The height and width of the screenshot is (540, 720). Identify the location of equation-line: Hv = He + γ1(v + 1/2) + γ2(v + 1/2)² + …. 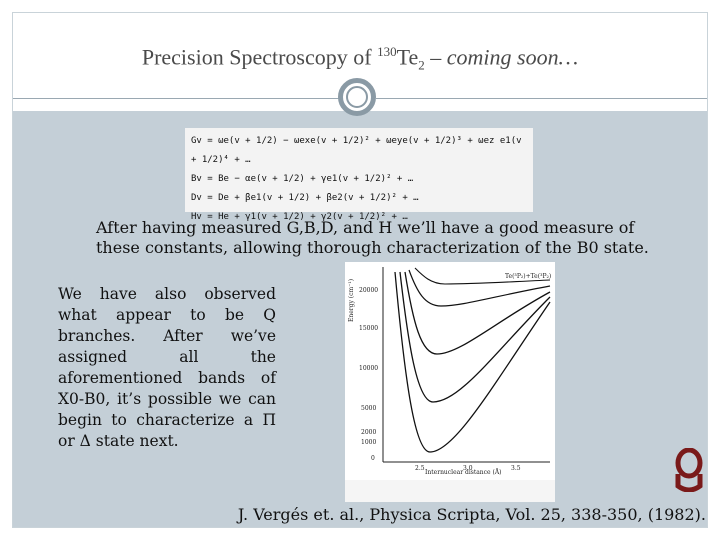
(299, 217).